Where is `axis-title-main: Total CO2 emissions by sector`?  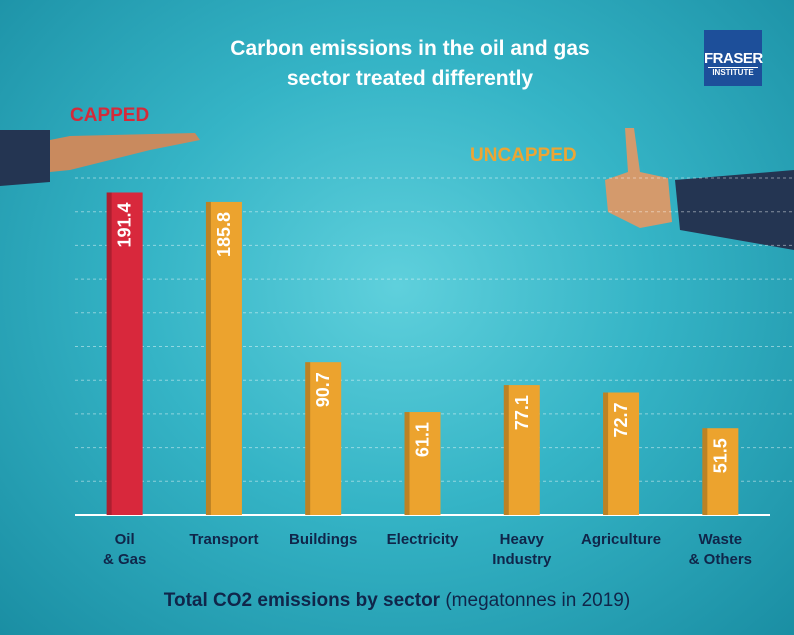
axis-title-main: Total CO2 emissions by sector is located at coordinates (302, 600).